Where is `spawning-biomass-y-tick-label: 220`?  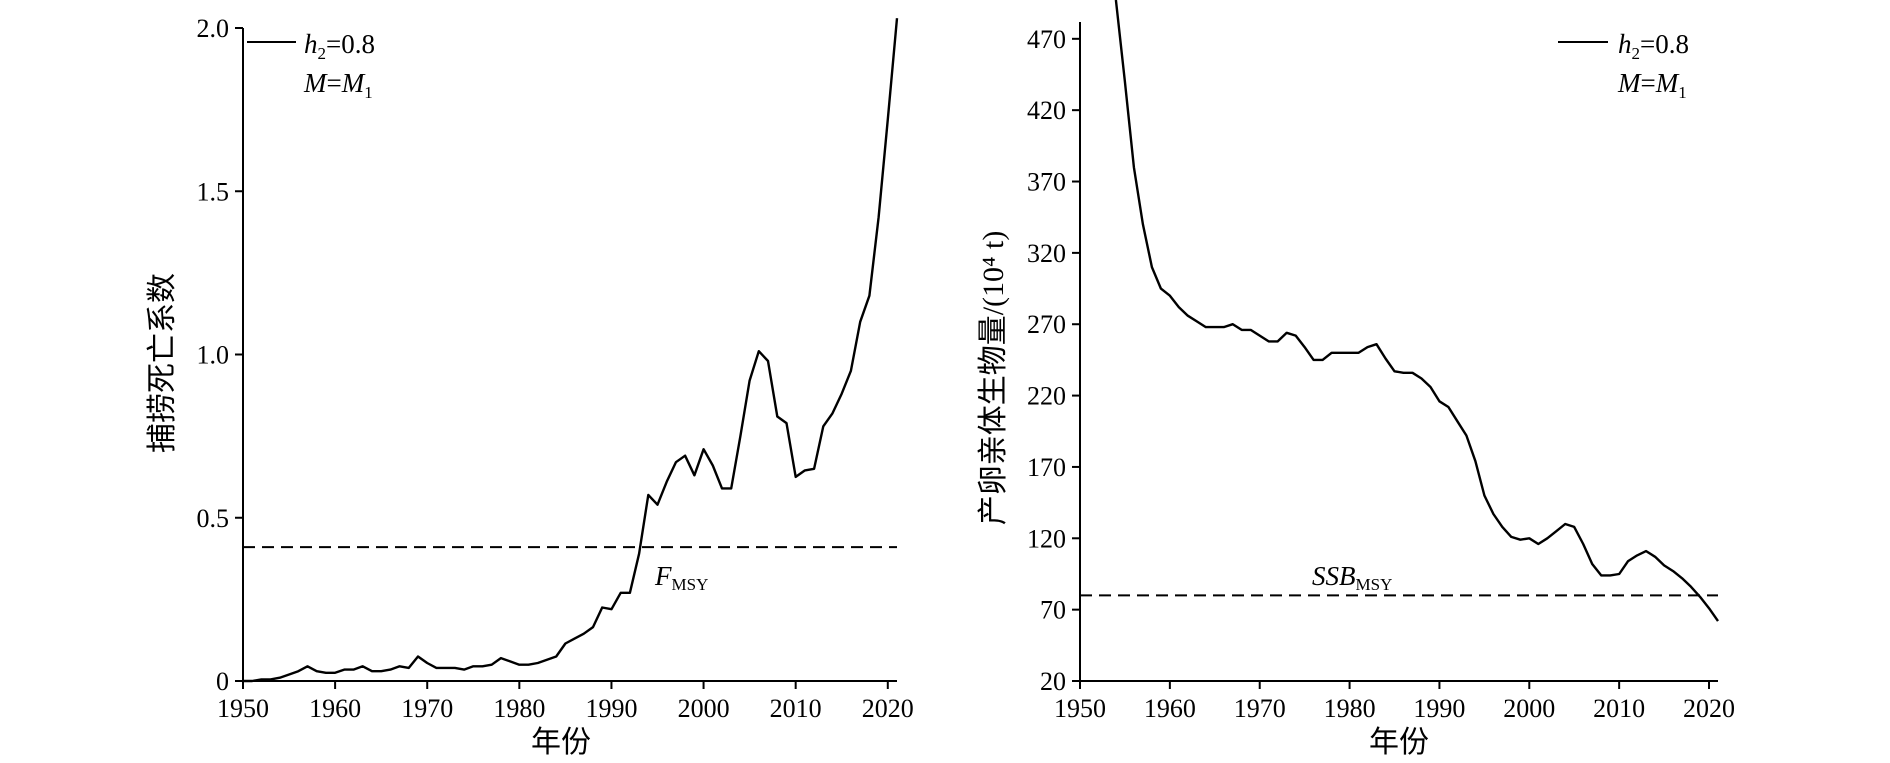
spawning-biomass-y-tick-label: 220 is located at coordinates (1046, 396).